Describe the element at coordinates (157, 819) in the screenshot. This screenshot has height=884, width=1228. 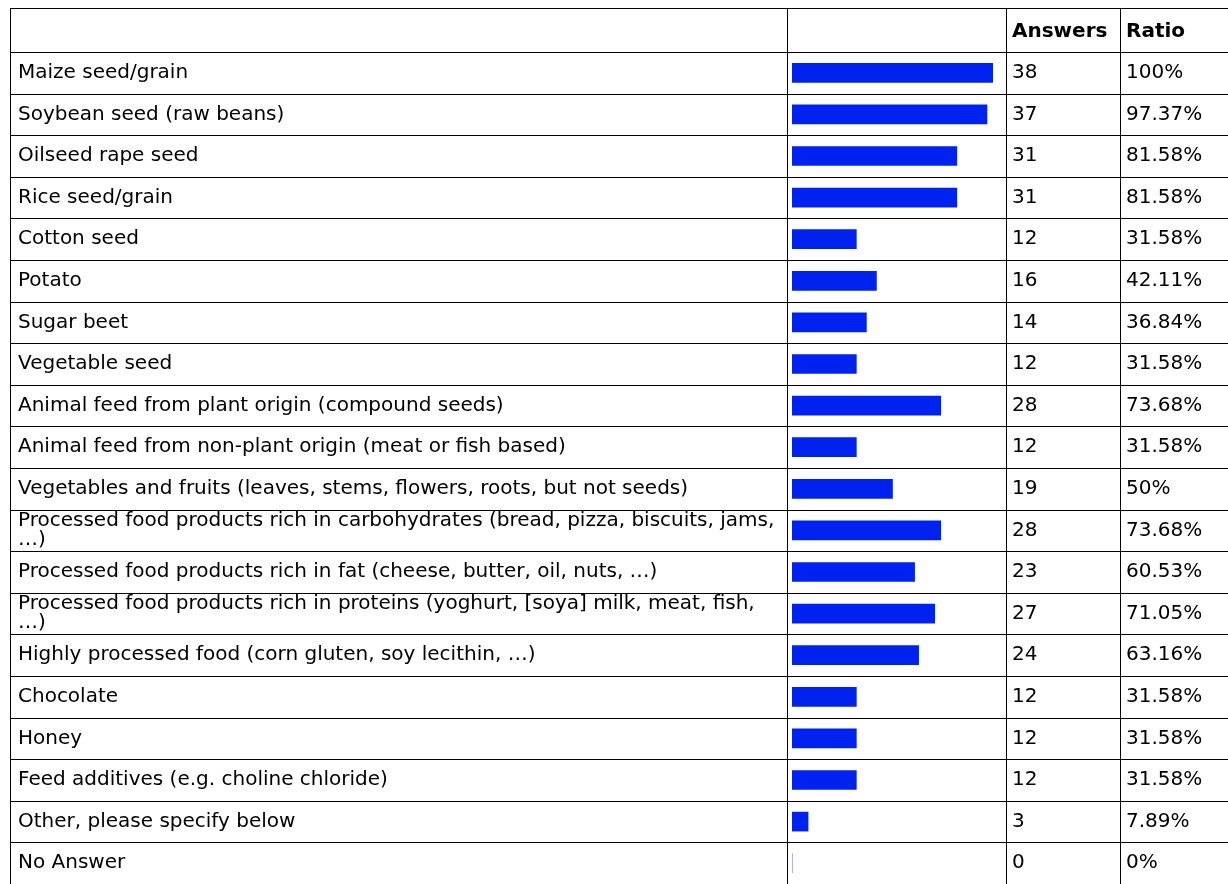
I see `y-tick-label: Other, please specify below` at that location.